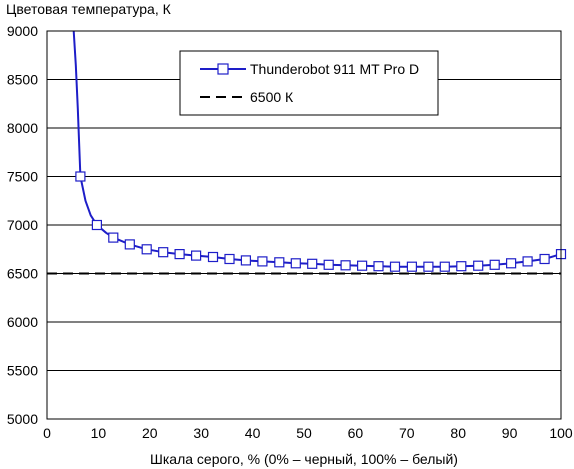 Image resolution: width=574 pixels, height=469 pixels. I want to click on x-tick-label-90: 90, so click(510, 433).